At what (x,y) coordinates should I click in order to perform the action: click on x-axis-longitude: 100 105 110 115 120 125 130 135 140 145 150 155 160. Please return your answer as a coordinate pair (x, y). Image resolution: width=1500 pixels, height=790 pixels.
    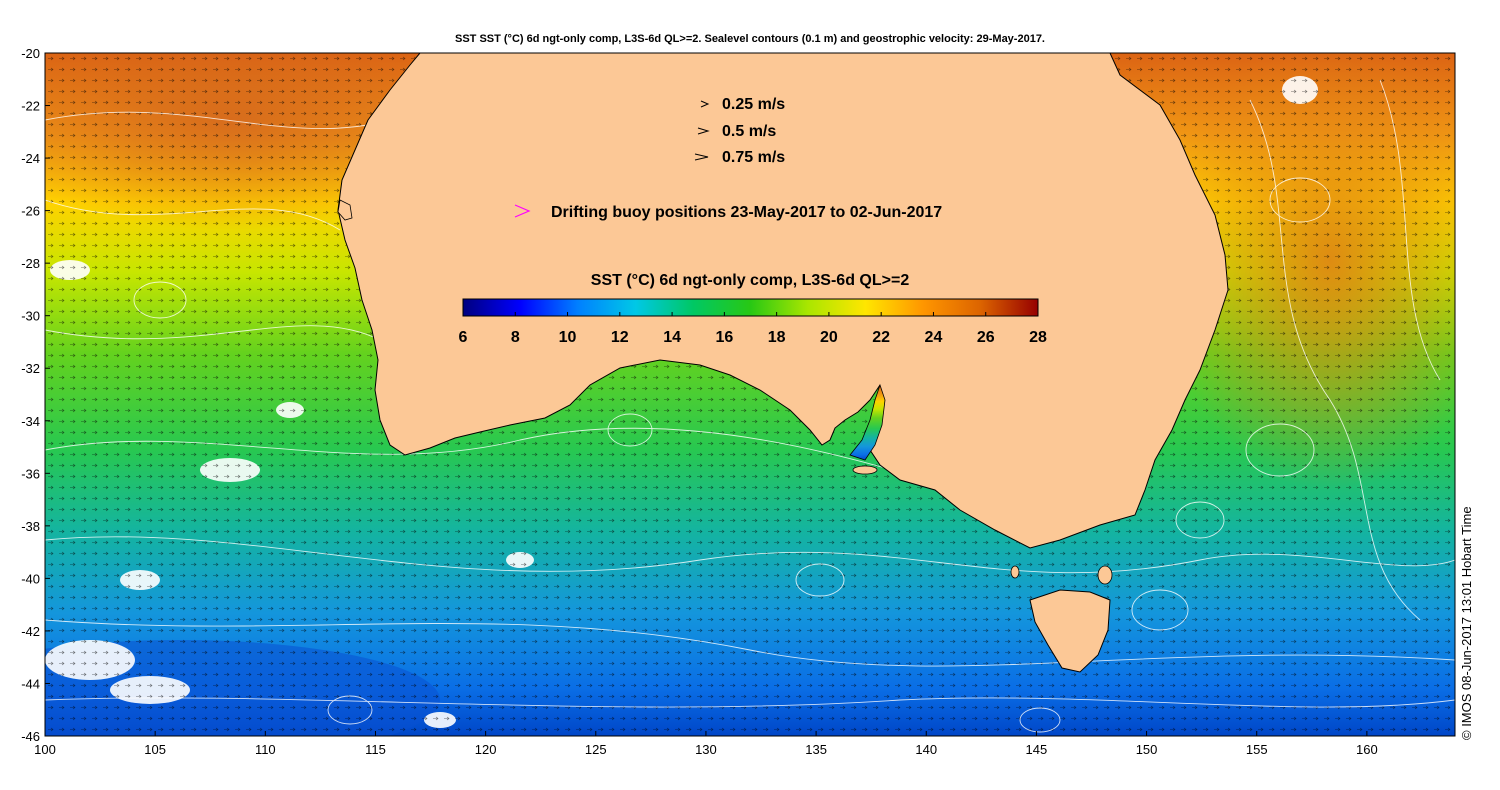
    Looking at the image, I should click on (706, 744).